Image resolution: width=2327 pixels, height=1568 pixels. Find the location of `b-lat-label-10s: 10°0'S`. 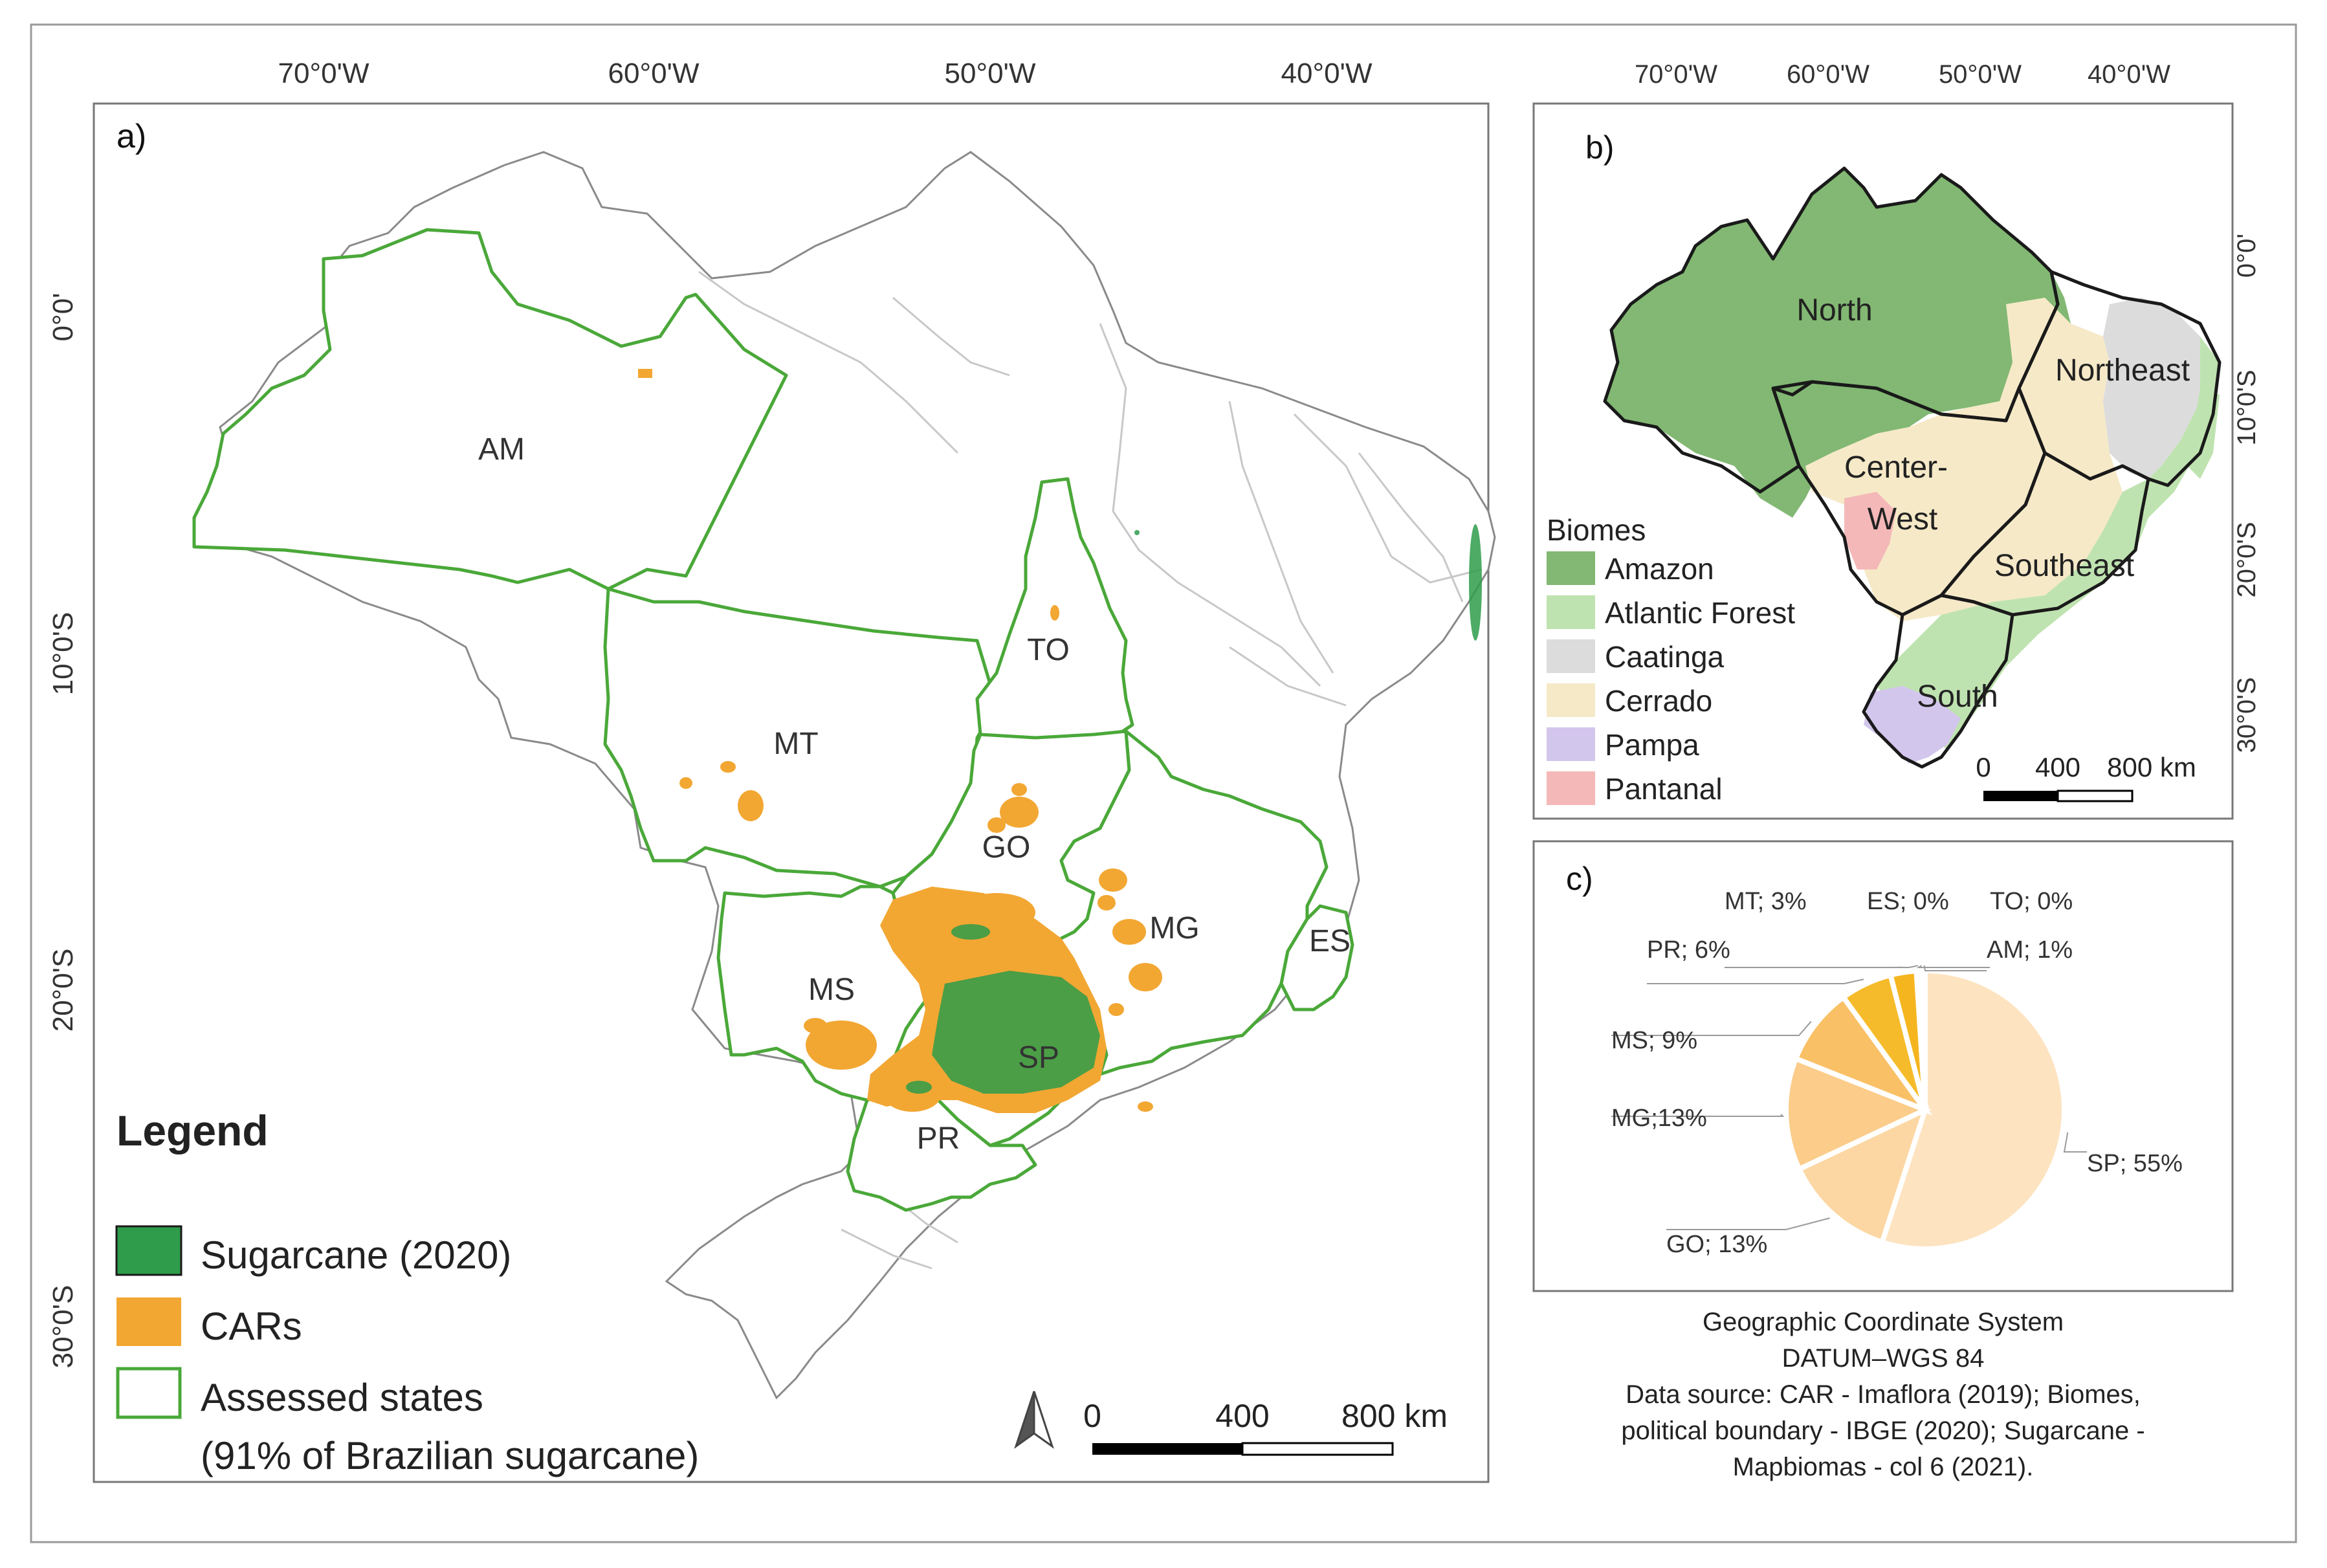

b-lat-label-10s: 10°0'S is located at coordinates (2247, 407).